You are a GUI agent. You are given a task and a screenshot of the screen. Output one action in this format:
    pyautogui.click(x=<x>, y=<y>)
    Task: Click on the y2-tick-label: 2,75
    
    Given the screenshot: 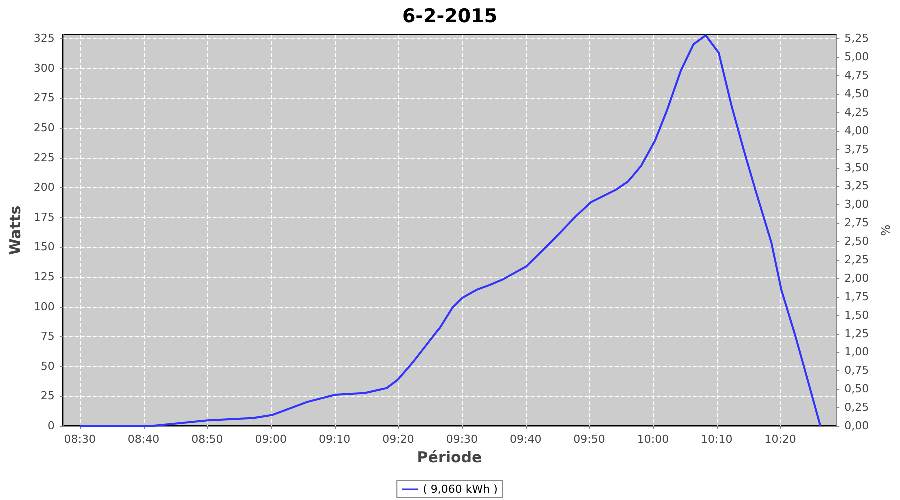 What is the action you would take?
    pyautogui.click(x=857, y=223)
    